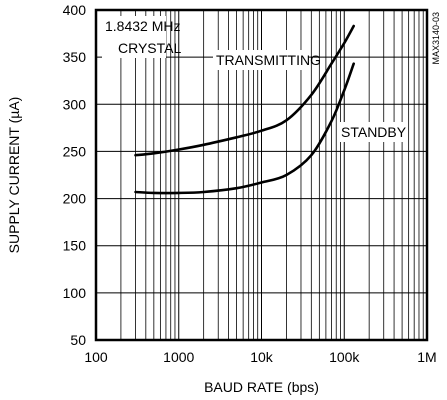  I want to click on y-tick-label: 200, so click(75, 199).